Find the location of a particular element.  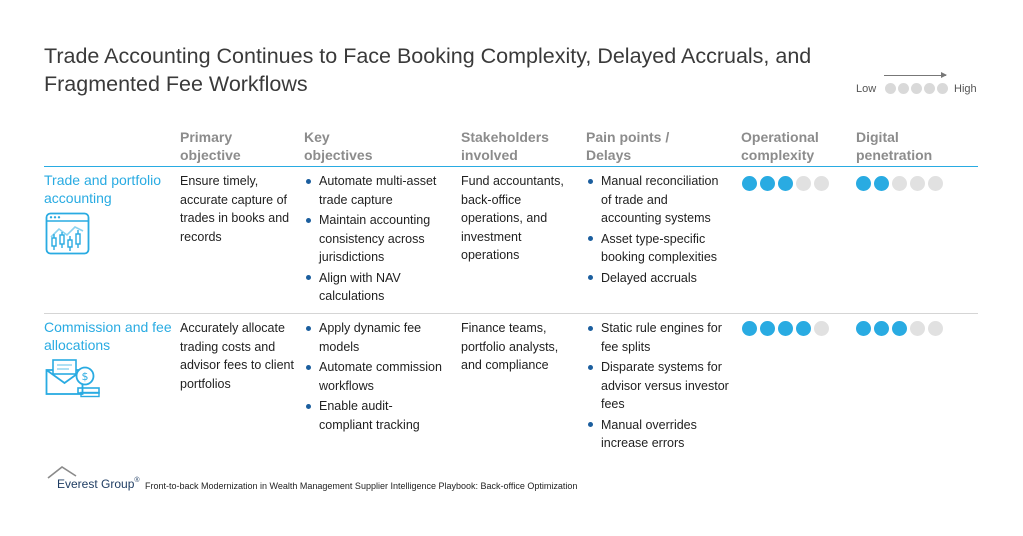

row-title-trade-accounting: Trade and portfolio accounting is located at coordinates (102, 189).